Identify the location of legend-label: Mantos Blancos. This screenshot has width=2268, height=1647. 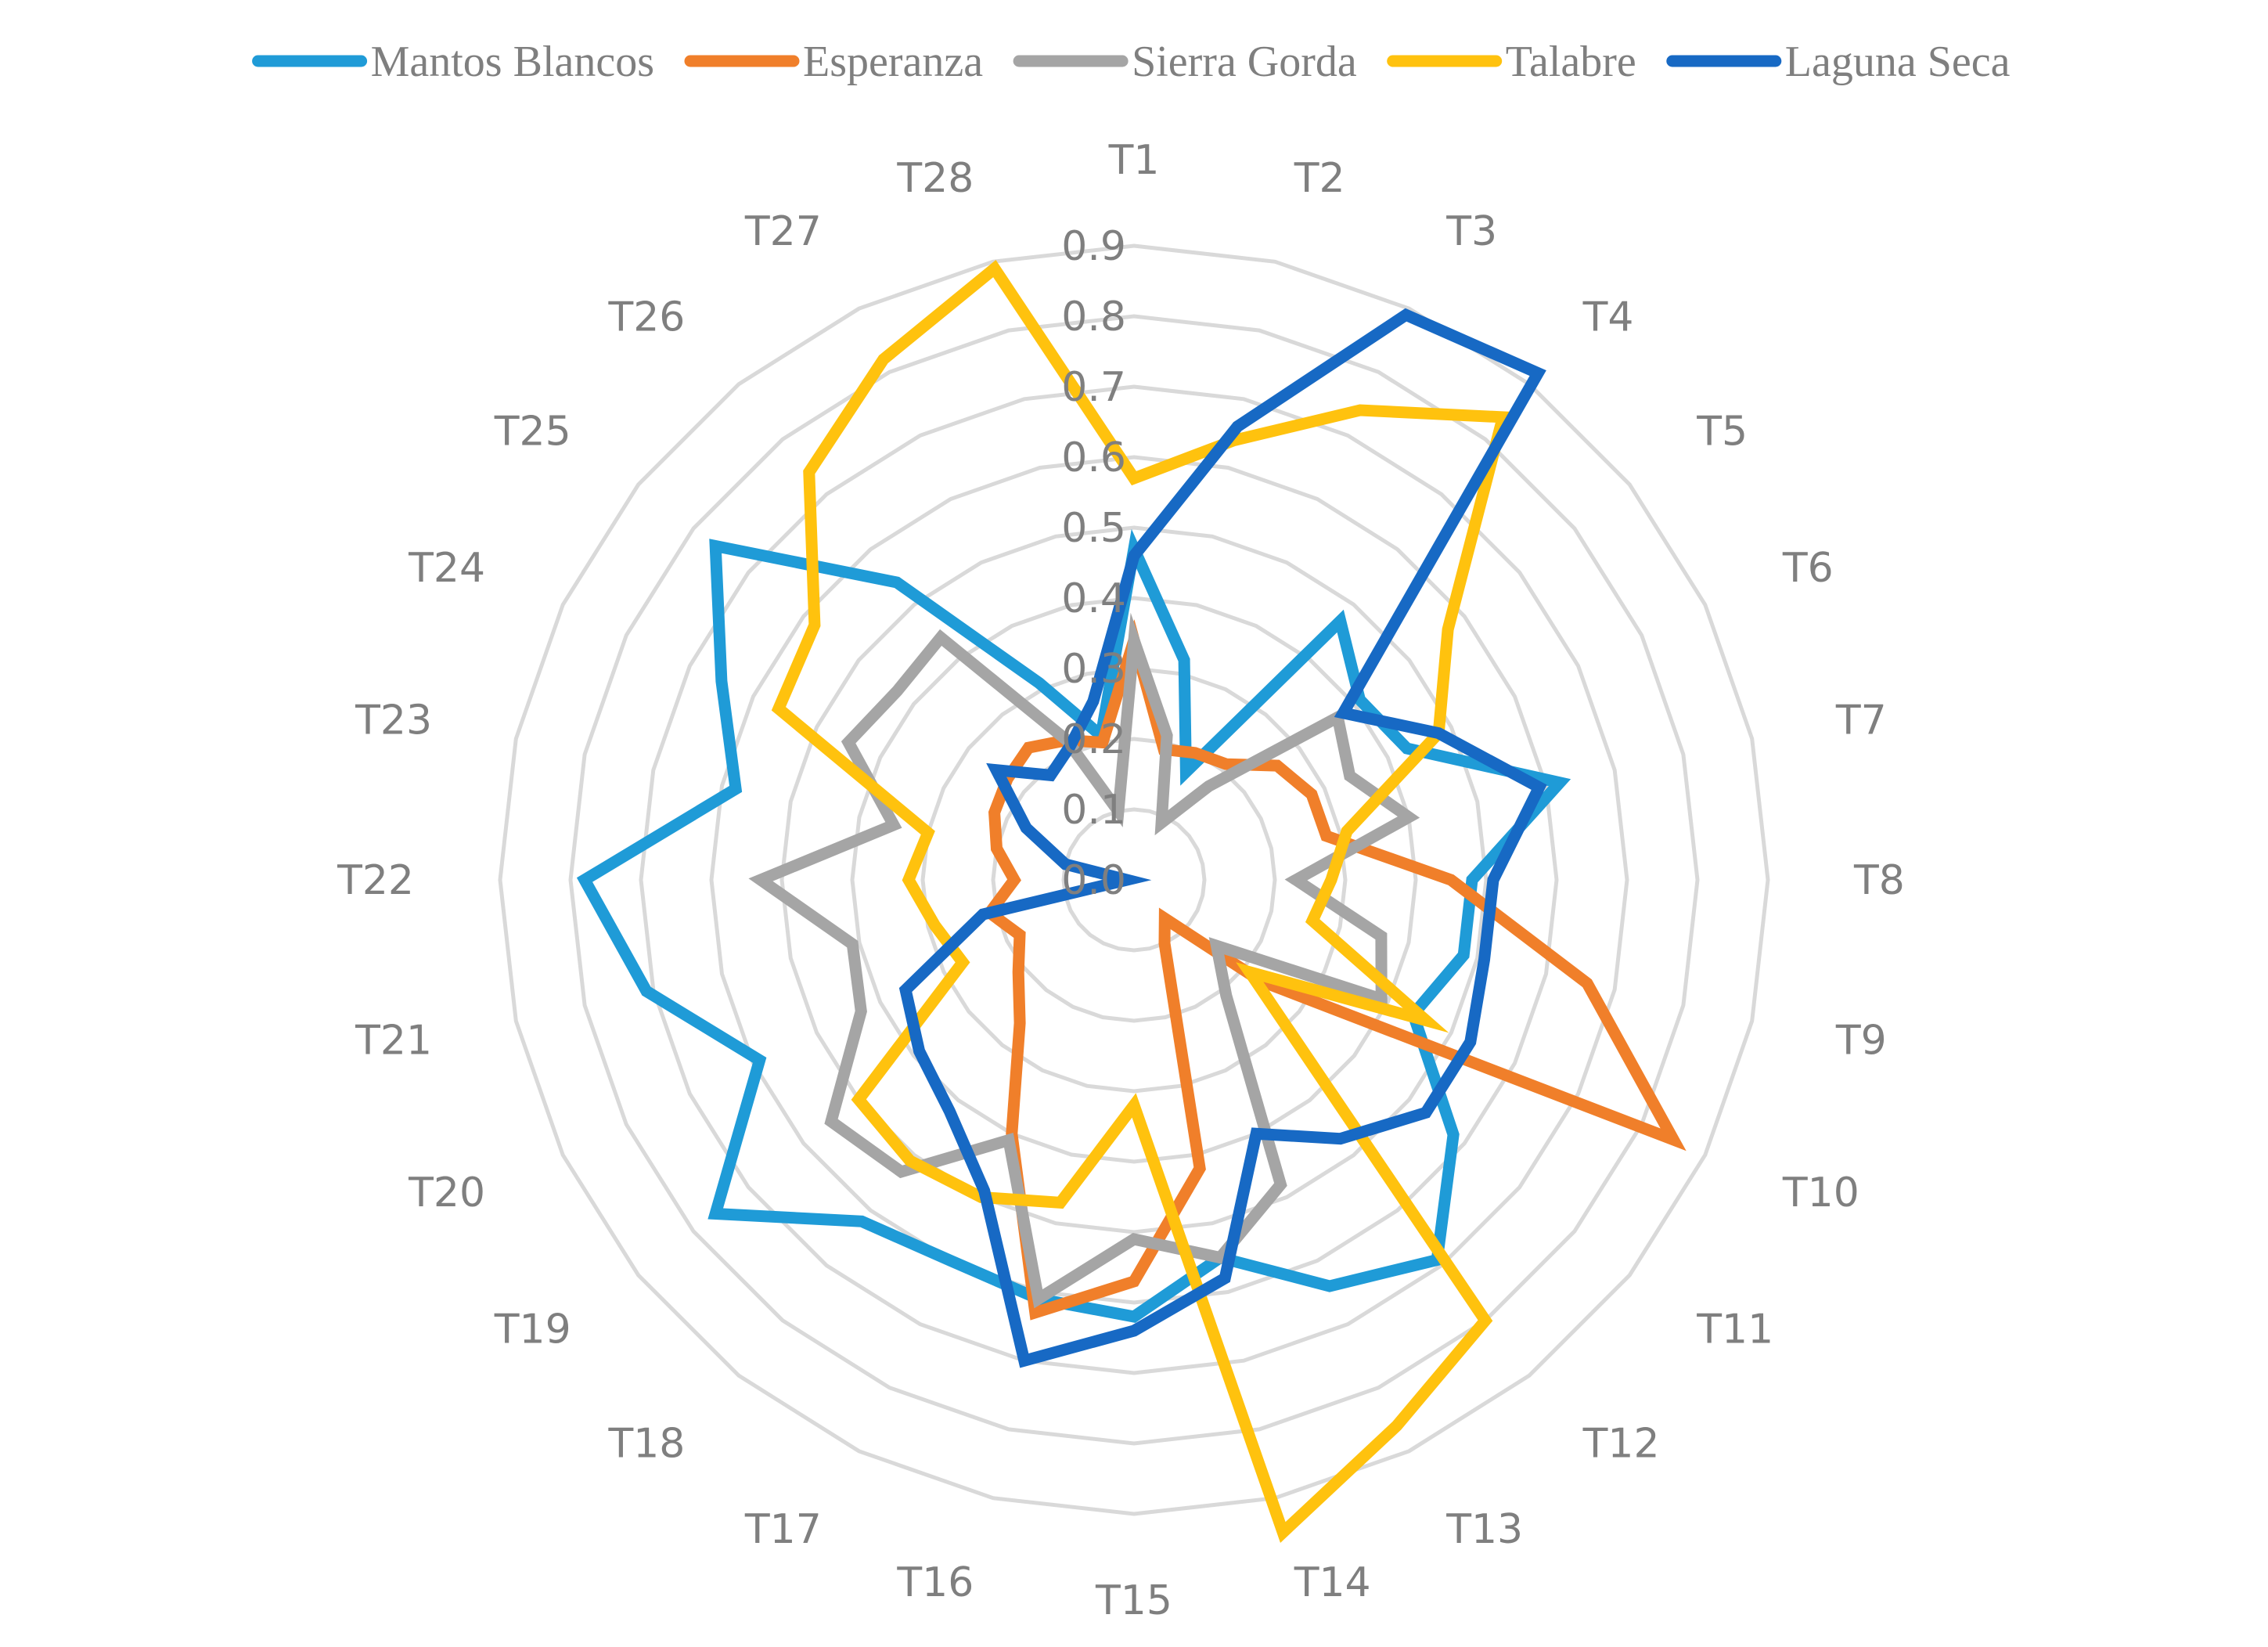
(512, 62).